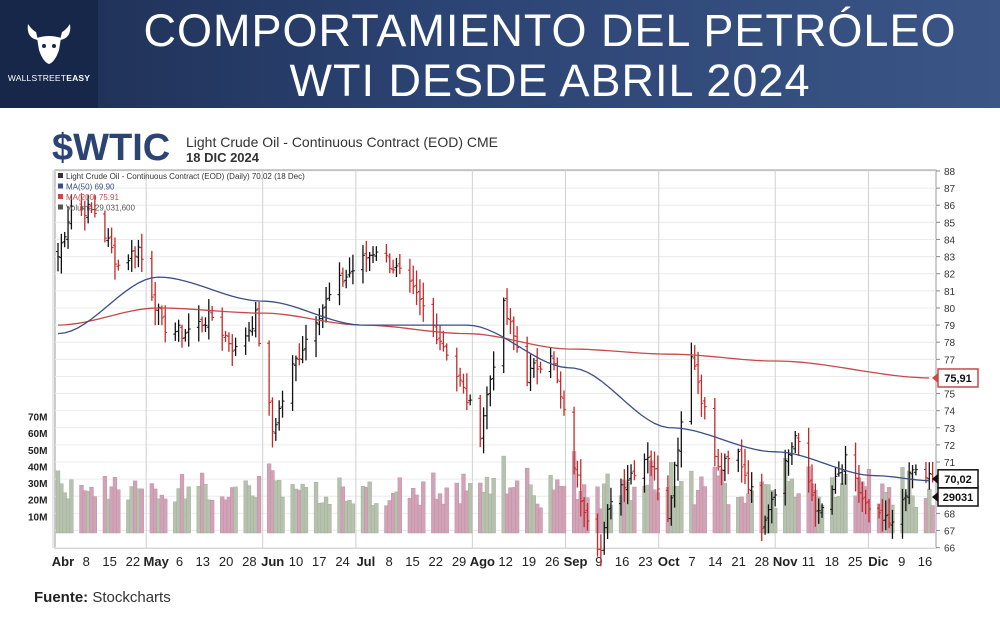  Describe the element at coordinates (49, 78) in the screenshot. I see `logo-text: WALLSTREETEASY` at that location.